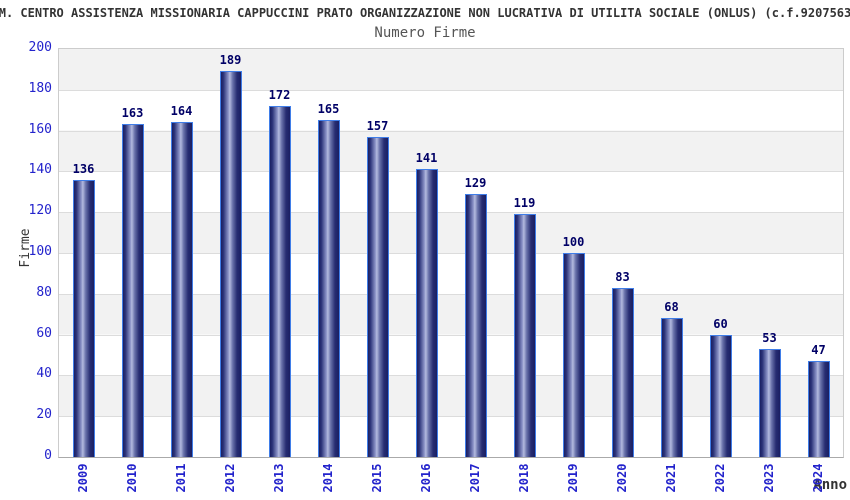  What do you see at coordinates (573, 242) in the screenshot?
I see `bar-value-label: 100` at bounding box center [573, 242].